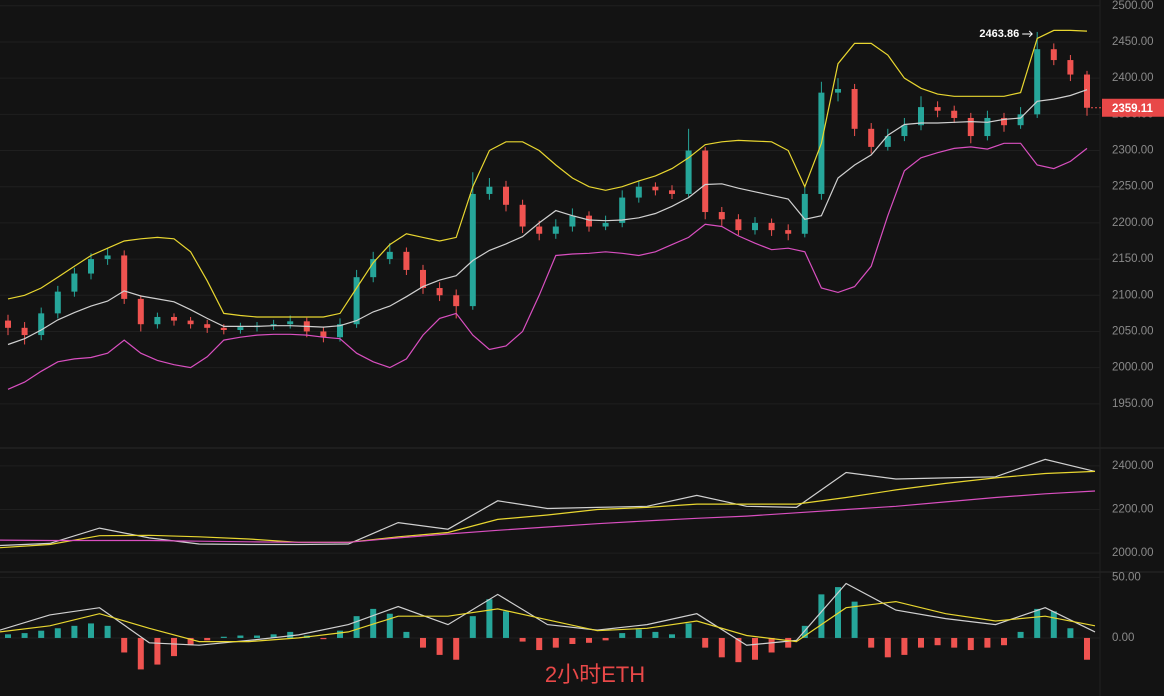 The width and height of the screenshot is (1164, 696). Describe the element at coordinates (1133, 42) in the screenshot. I see `y-tick-label: 2450.00` at that location.